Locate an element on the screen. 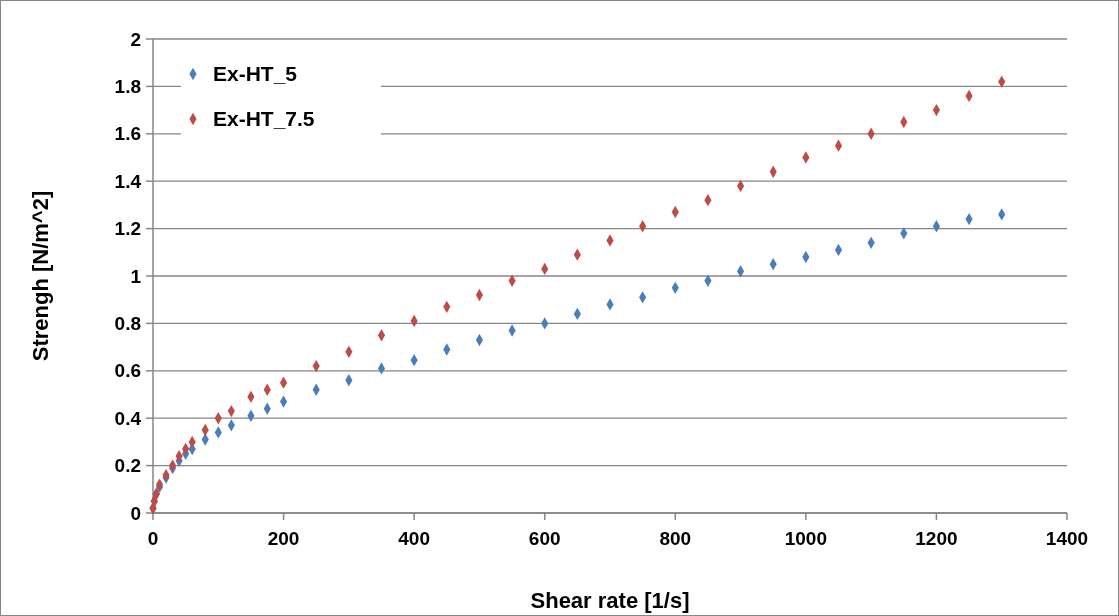 The image size is (1119, 616). y-tick-label: 1 is located at coordinates (136, 276).